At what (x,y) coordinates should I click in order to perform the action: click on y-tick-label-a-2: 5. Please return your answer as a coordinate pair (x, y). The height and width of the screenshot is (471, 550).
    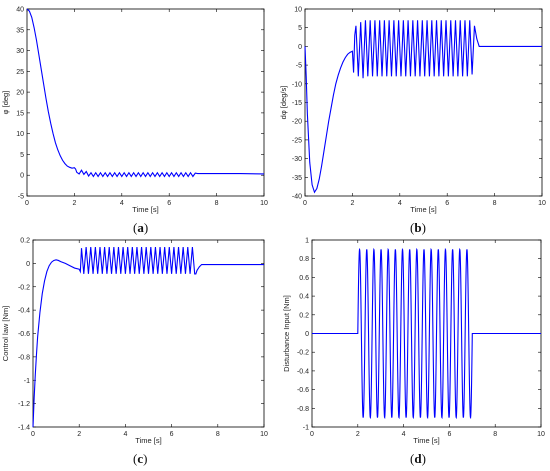
    Looking at the image, I should click on (22, 155).